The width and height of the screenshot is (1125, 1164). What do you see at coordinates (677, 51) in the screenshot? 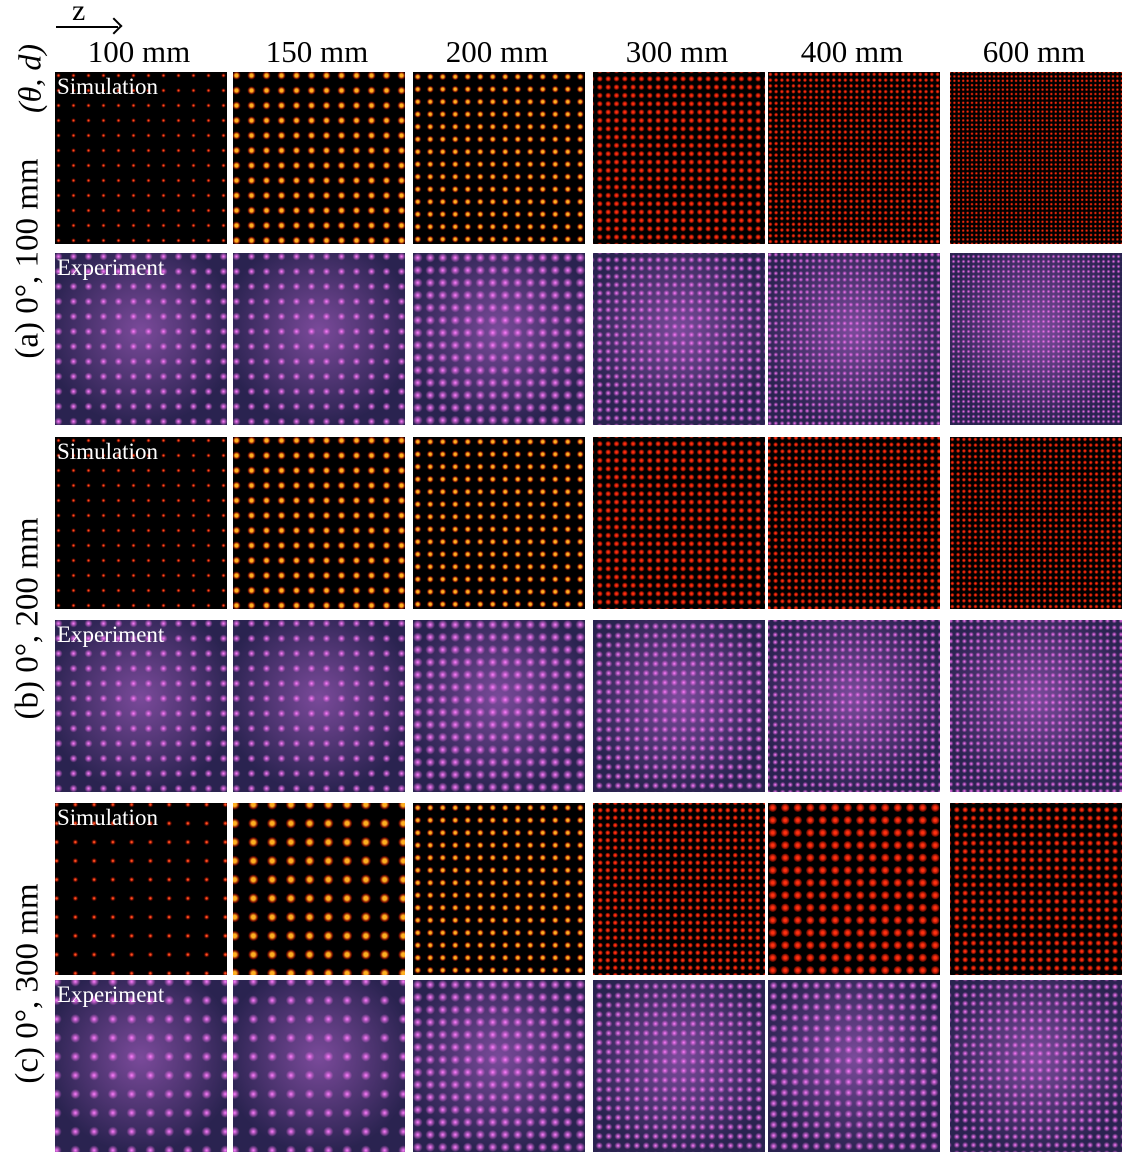
I see `column-header: 300 mm` at bounding box center [677, 51].